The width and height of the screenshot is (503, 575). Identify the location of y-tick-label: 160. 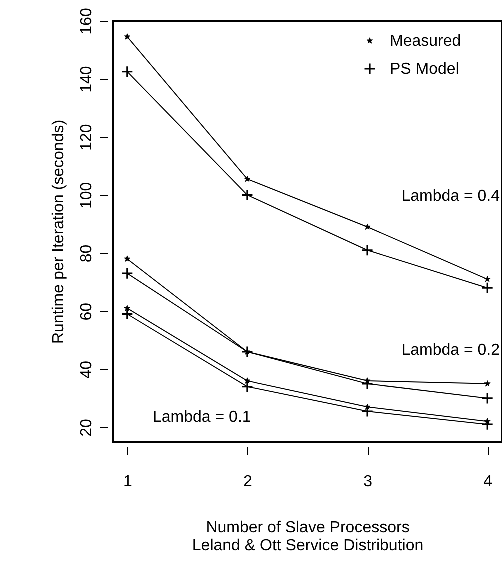
(87, 21).